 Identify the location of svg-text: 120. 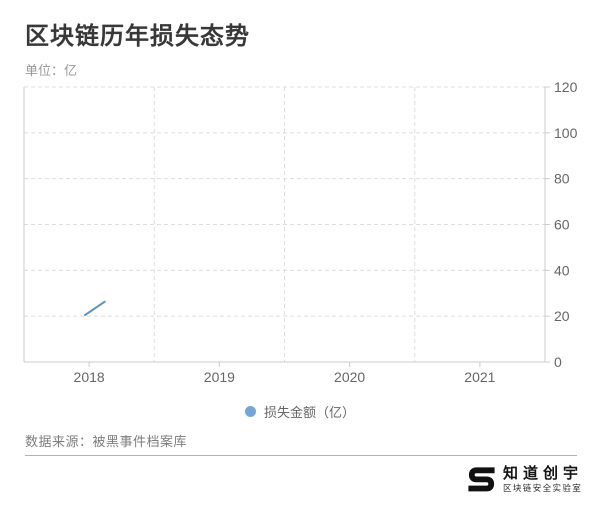
(566, 87).